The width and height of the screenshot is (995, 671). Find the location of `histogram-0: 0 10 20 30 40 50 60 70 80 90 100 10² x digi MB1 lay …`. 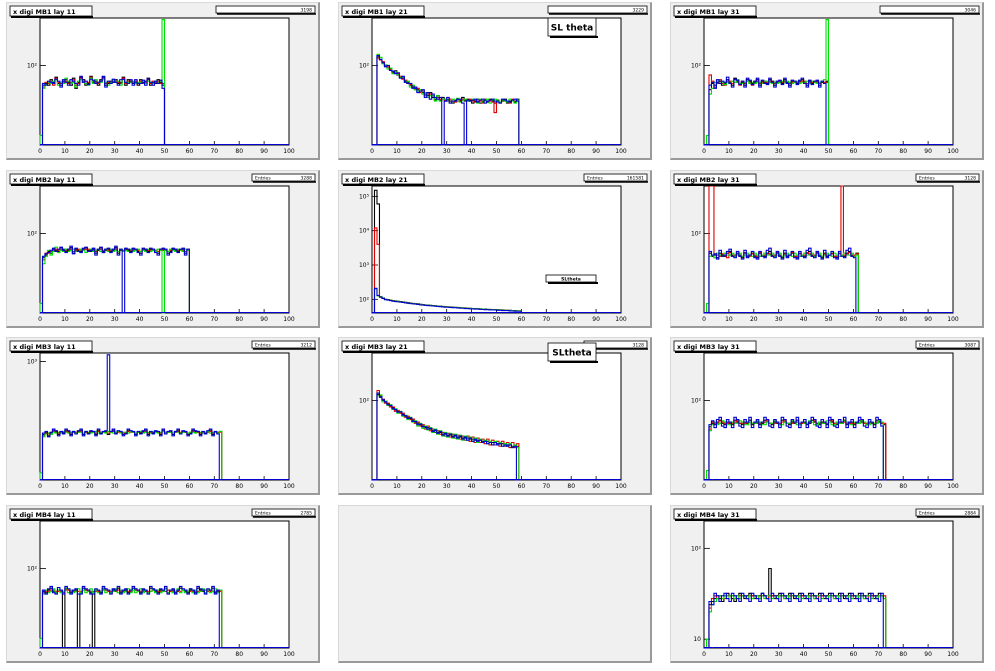

histogram-0: 0 10 20 30 40 50 60 70 80 90 100 10² x digi MB1 lay … is located at coordinates (162, 80).